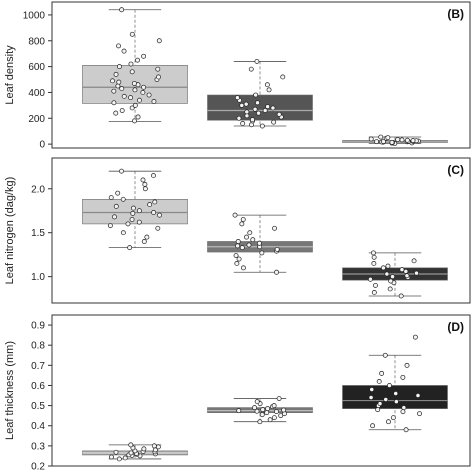  What do you see at coordinates (38, 426) in the screenshot?
I see `y-tick-label: 0.4` at bounding box center [38, 426].